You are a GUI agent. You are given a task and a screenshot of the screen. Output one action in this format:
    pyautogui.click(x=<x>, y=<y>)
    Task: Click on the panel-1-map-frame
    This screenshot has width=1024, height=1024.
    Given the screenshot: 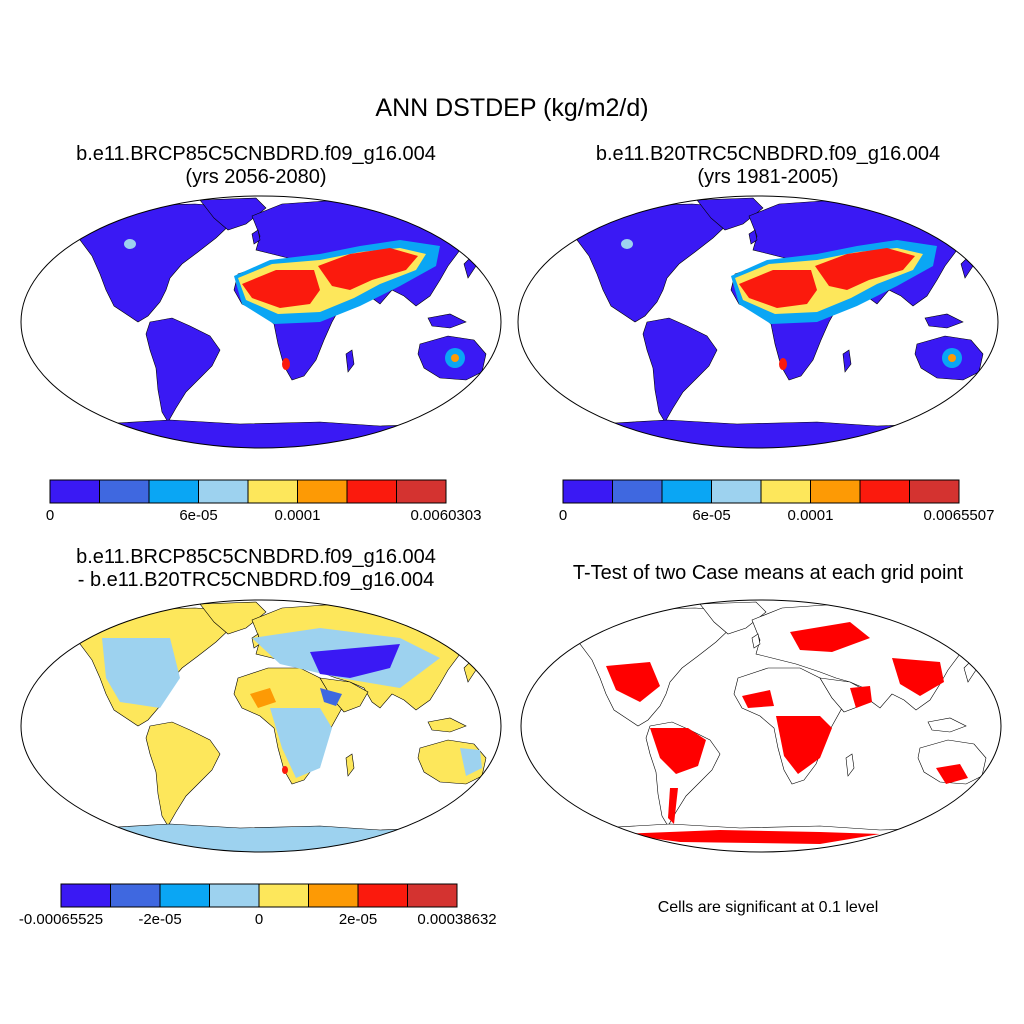 What is the action you would take?
    pyautogui.click(x=261, y=322)
    